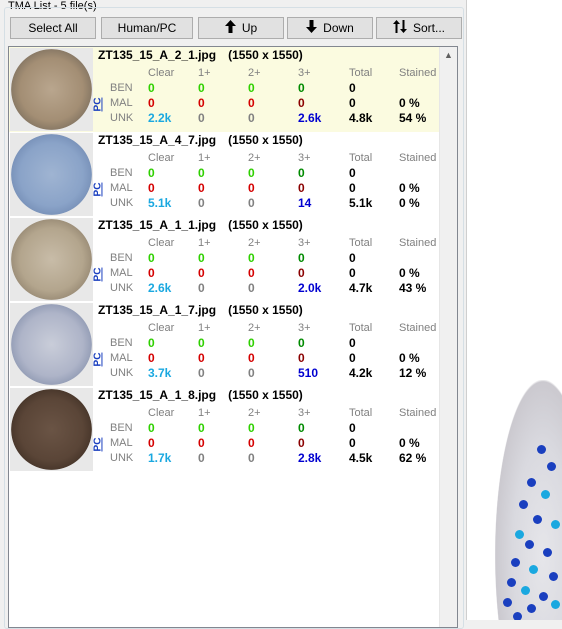 This screenshot has width=562, height=629. What do you see at coordinates (160, 118) in the screenshot?
I see `unk-clear-value: 2.2k` at bounding box center [160, 118].